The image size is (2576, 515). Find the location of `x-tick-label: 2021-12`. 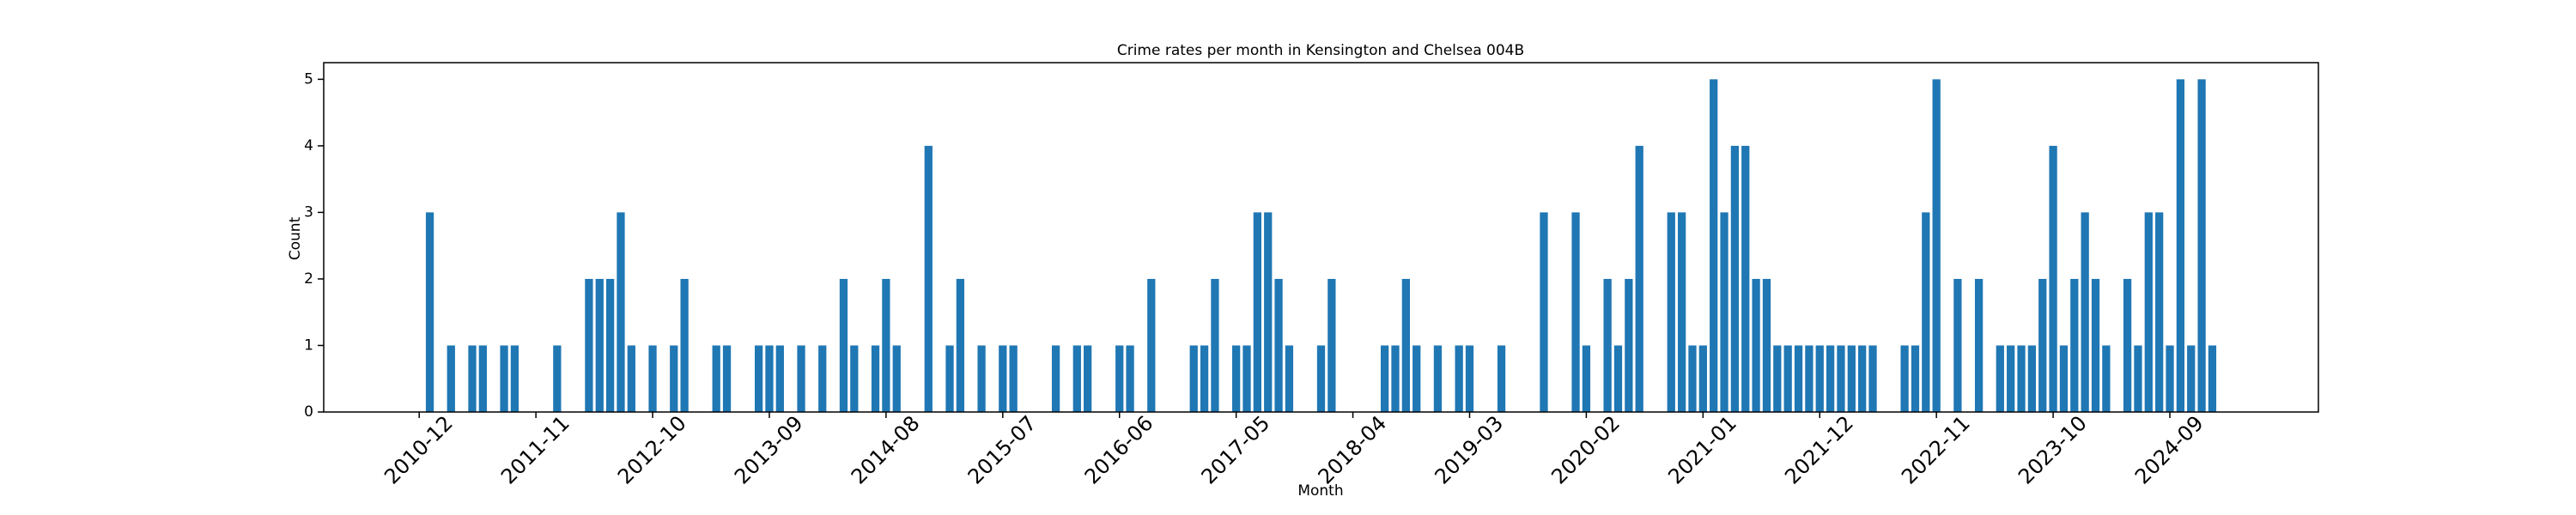

x-tick-label: 2021-12 is located at coordinates (1819, 450).